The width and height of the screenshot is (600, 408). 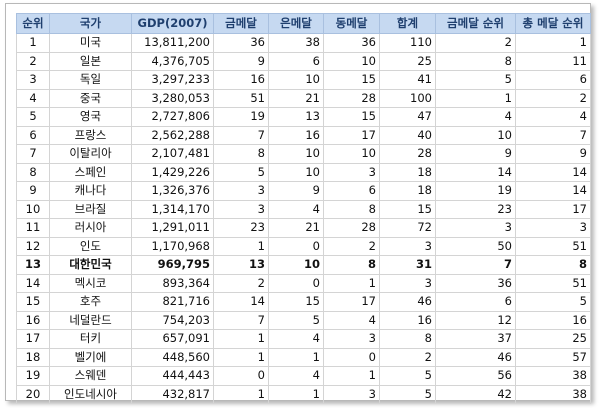 What do you see at coordinates (303, 80) in the screenshot?
I see `table-row: 3 독일 3,297,233 16 10 15 41 5 6` at bounding box center [303, 80].